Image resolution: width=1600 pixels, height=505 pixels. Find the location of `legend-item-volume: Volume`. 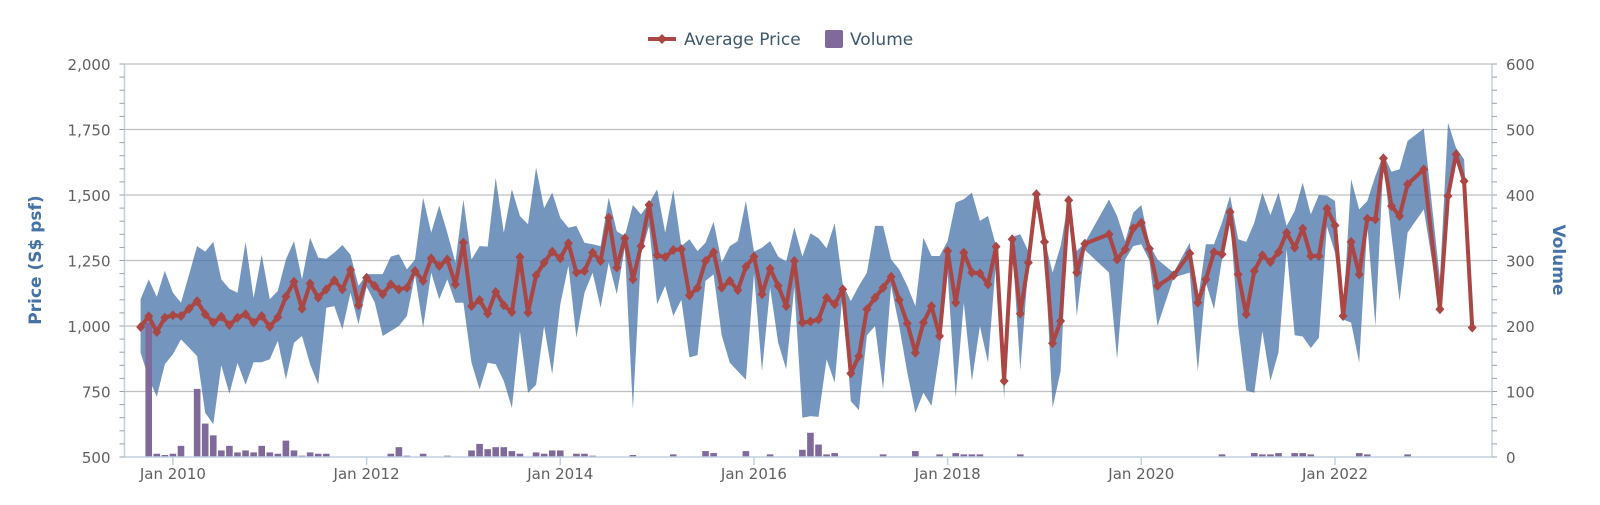

legend-item-volume: Volume is located at coordinates (869, 40).